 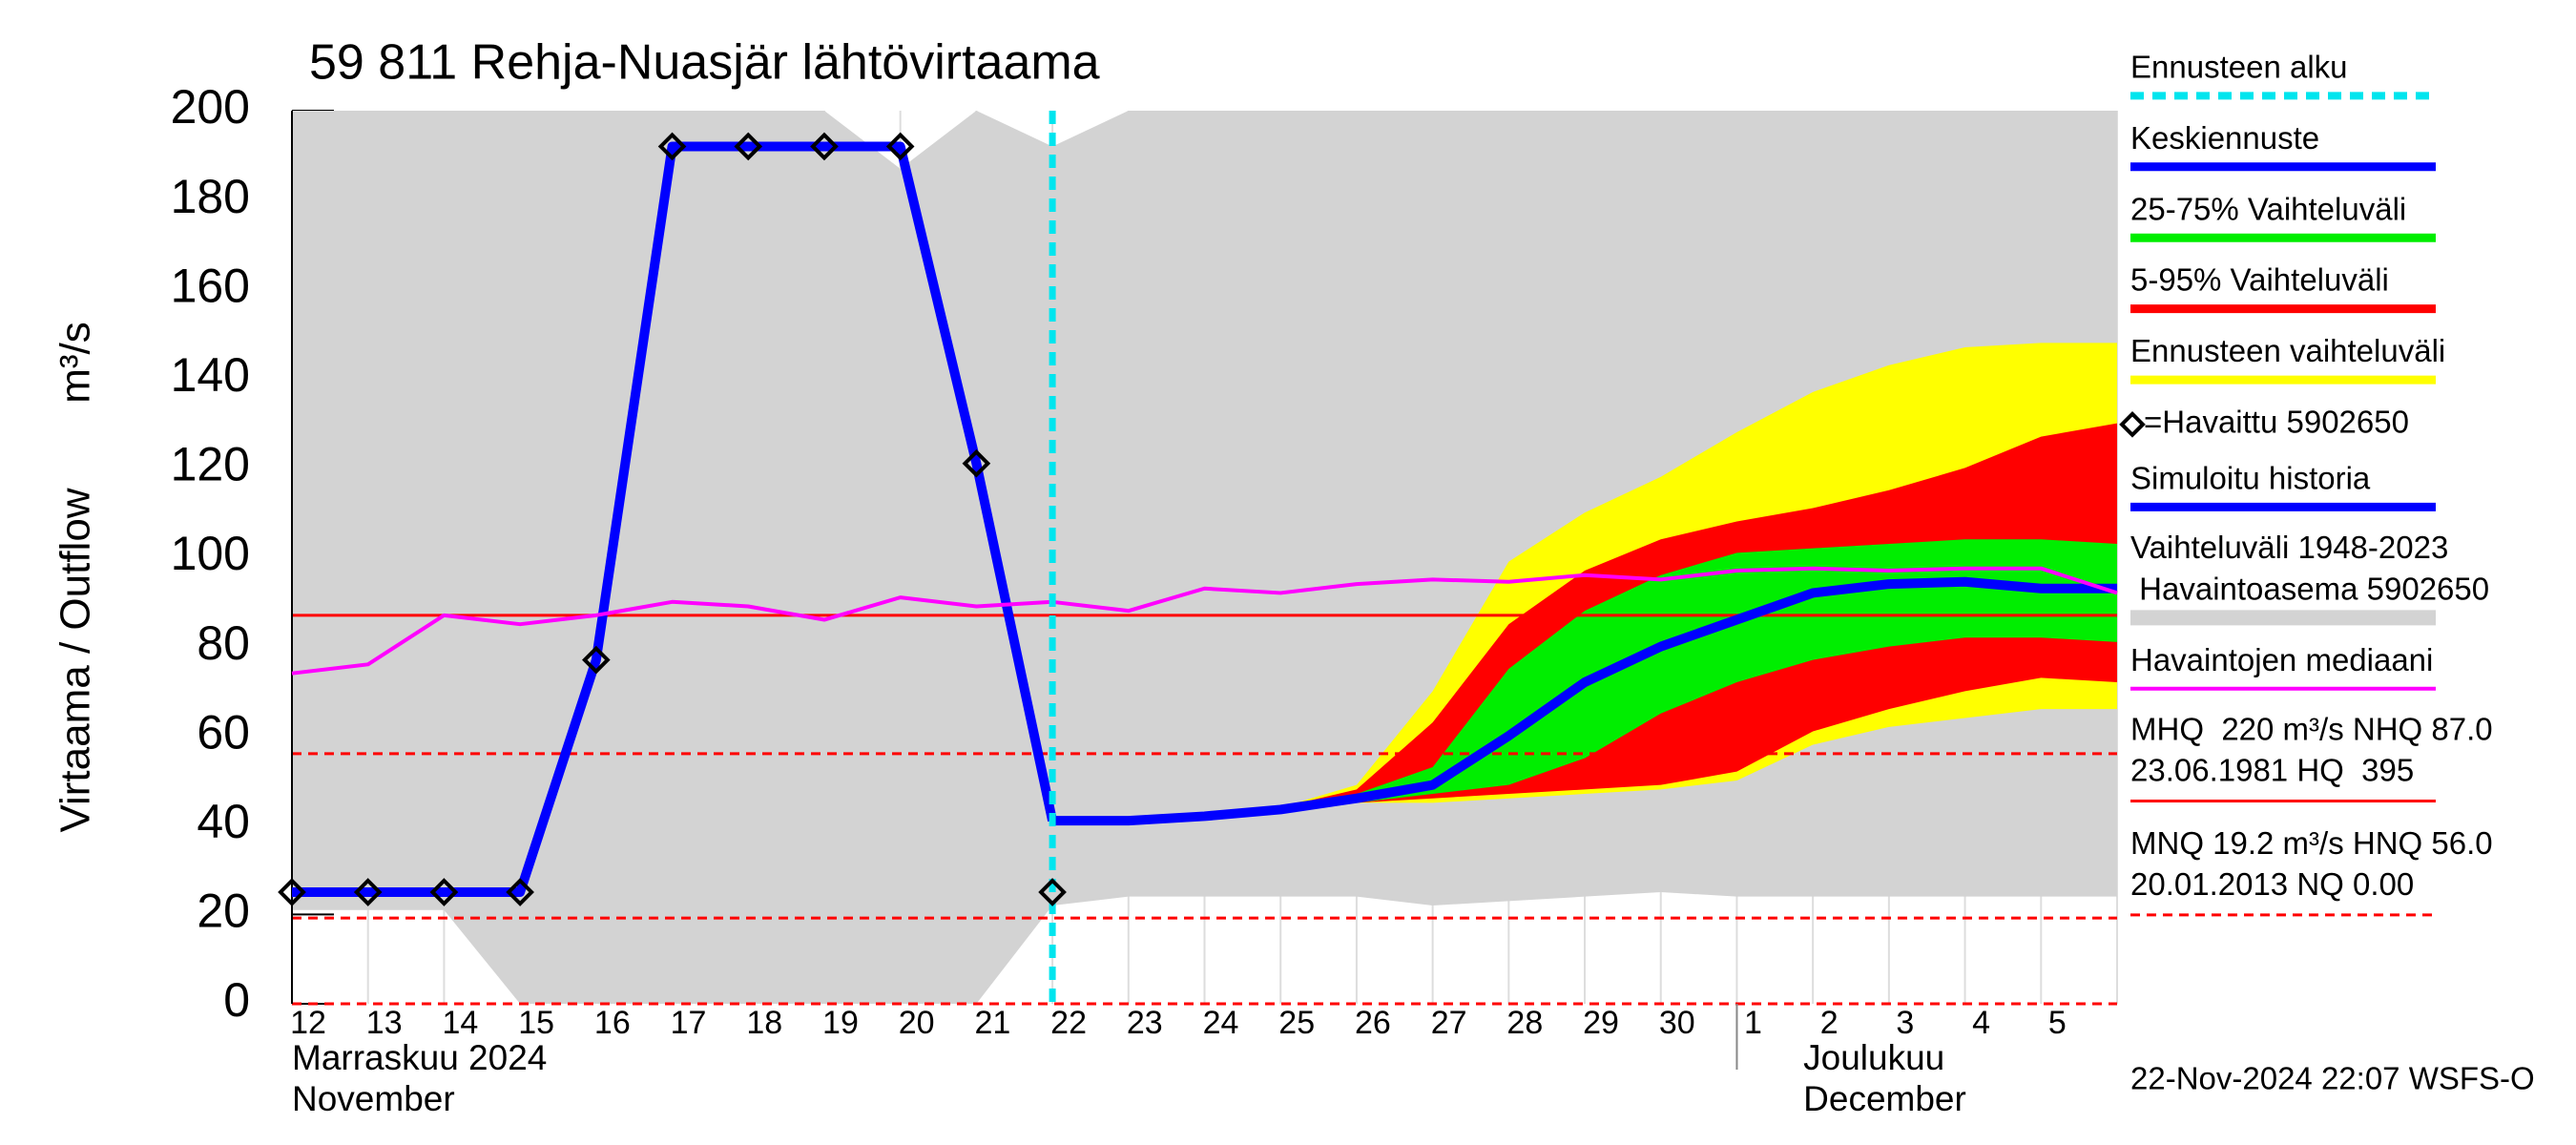 What do you see at coordinates (308, 1023) in the screenshot?
I see `x-tick-label: 12` at bounding box center [308, 1023].